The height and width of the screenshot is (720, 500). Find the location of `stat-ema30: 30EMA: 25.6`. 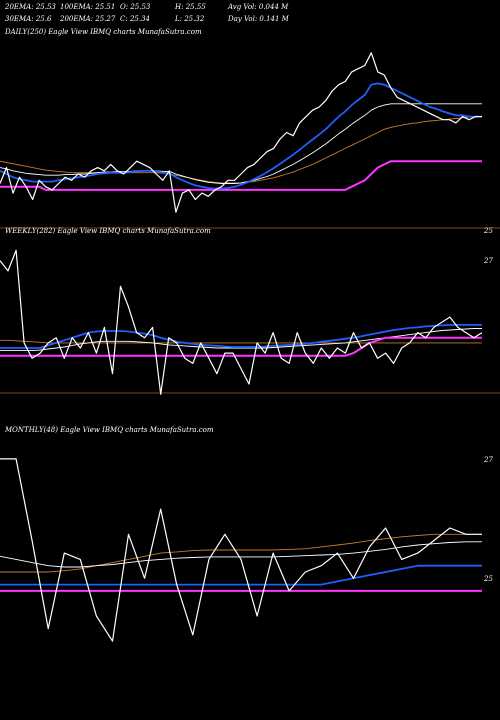

stat-ema30: 30EMA: 25.6 is located at coordinates (28, 19).